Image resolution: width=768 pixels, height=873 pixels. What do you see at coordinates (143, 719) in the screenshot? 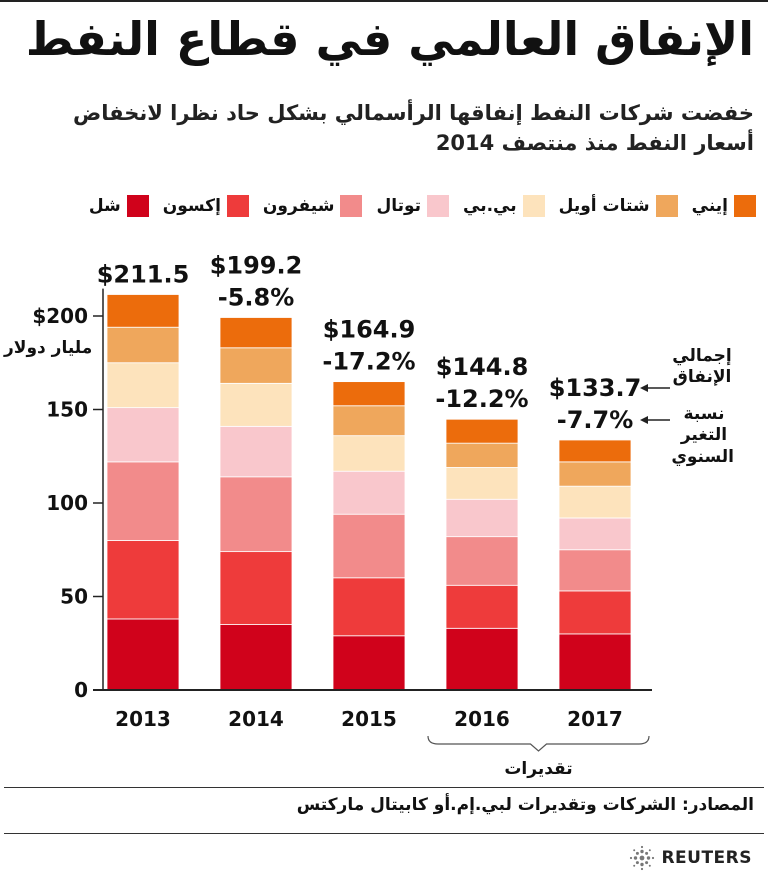
I see `x-tick-label: 2013` at bounding box center [143, 719].